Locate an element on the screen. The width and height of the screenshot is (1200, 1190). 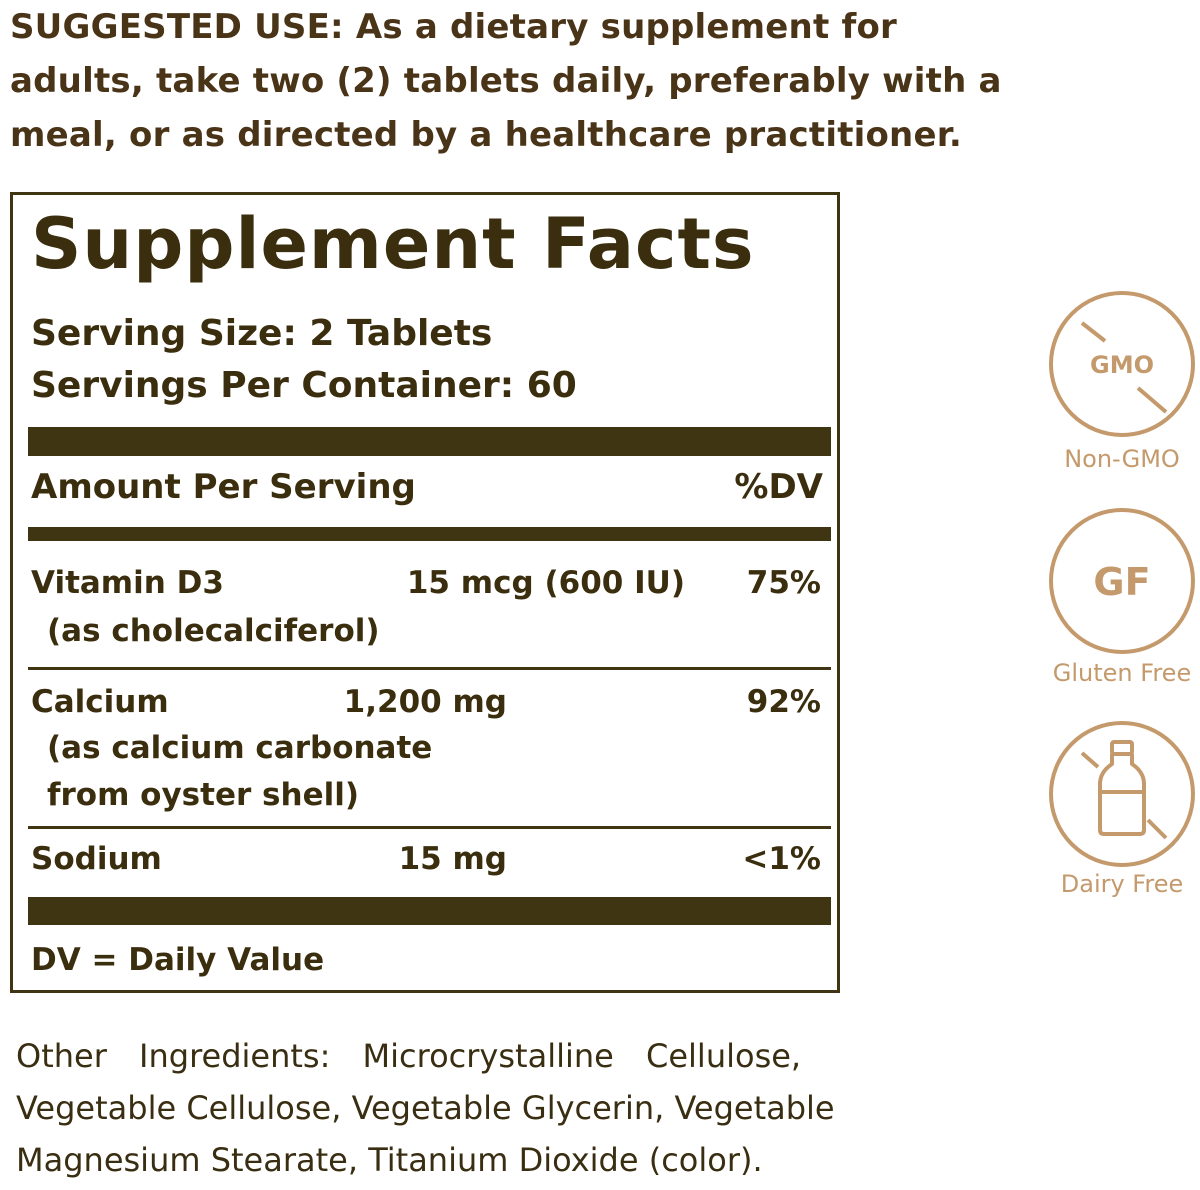
nutrient-name: Calcium is located at coordinates (100, 702).